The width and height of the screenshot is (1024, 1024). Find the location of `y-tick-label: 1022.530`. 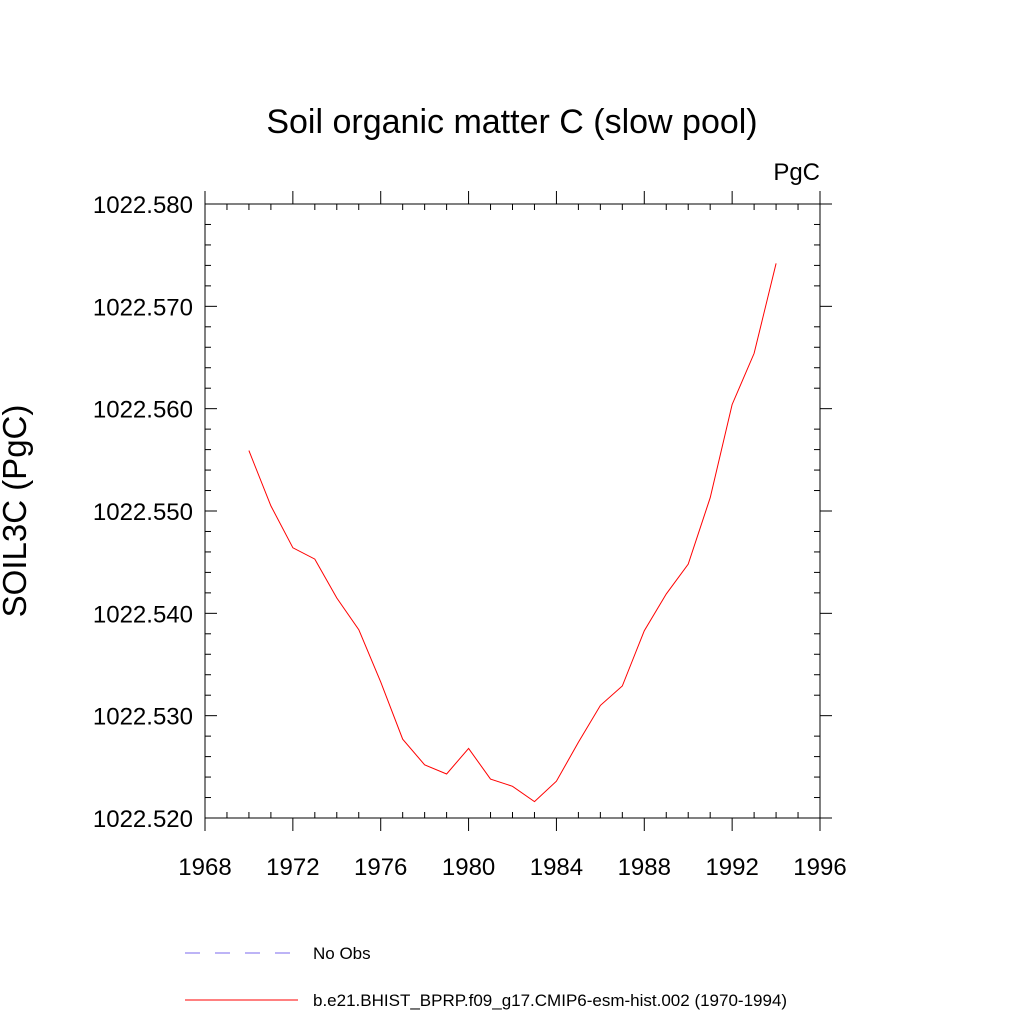

y-tick-label: 1022.530 is located at coordinates (143, 717).